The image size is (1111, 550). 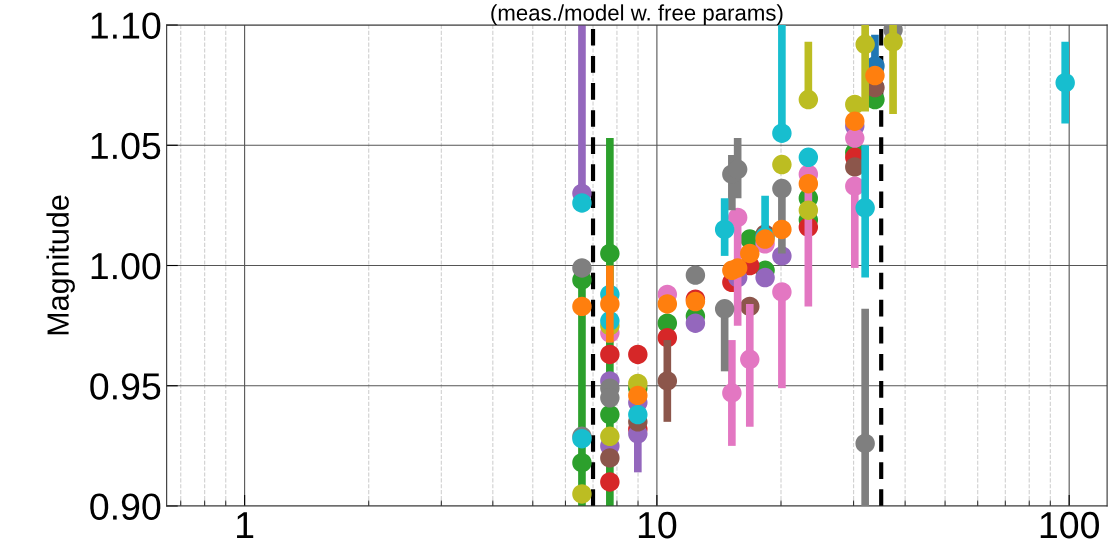 What do you see at coordinates (657, 525) in the screenshot?
I see `x-tick-label: 10` at bounding box center [657, 525].